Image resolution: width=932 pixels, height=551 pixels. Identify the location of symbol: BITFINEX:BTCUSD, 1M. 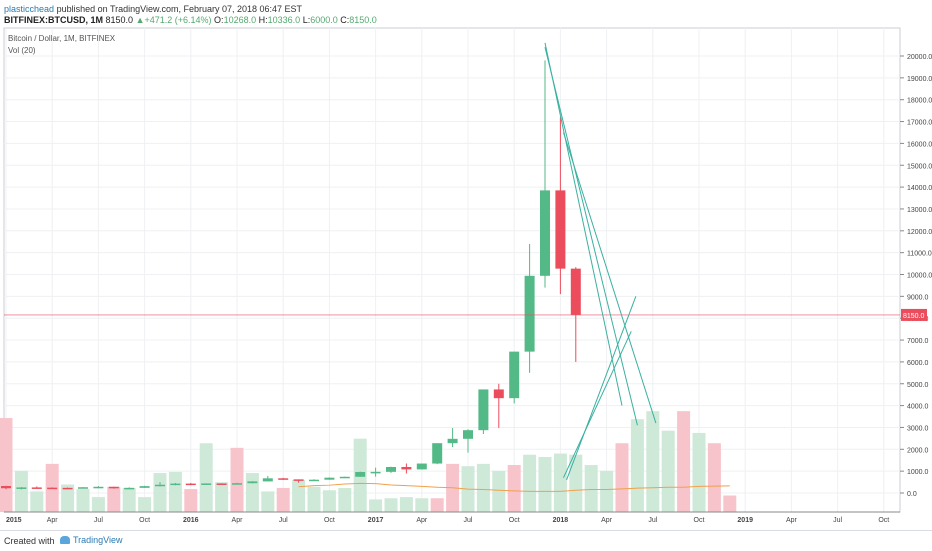
(53, 20).